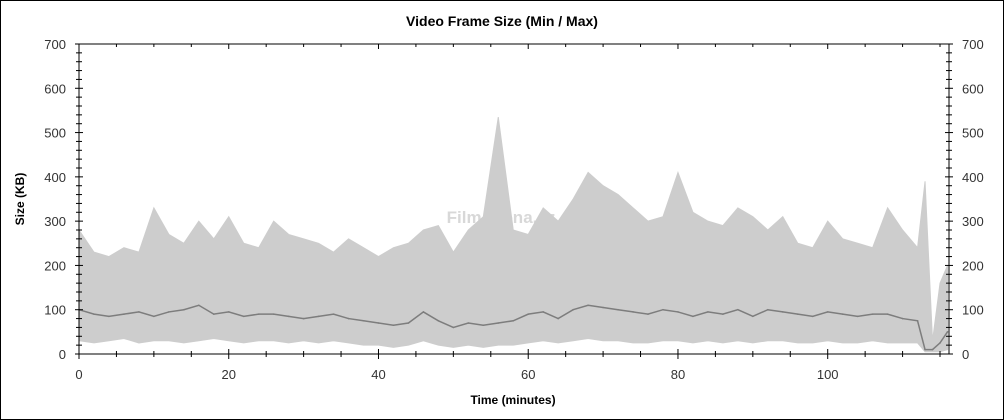 The image size is (1004, 420). Describe the element at coordinates (502, 21) in the screenshot. I see `chart-title: Video Frame Size (Min / Max)` at that location.